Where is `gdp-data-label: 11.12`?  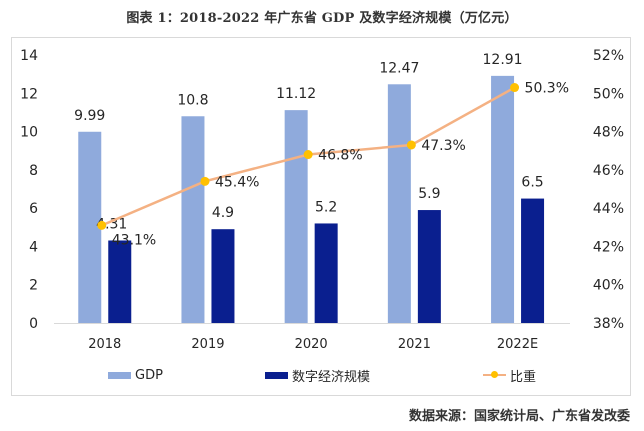
gdp-data-label: 11.12 is located at coordinates (296, 94).